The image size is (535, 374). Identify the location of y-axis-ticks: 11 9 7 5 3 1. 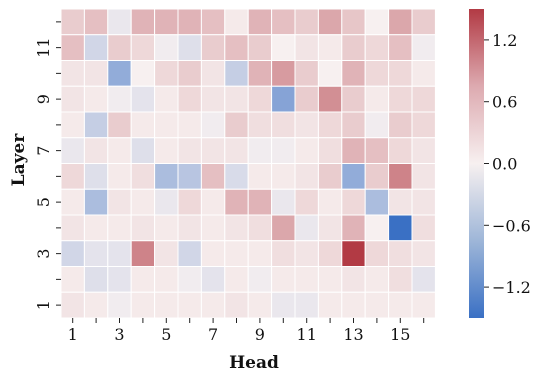
(47, 165).